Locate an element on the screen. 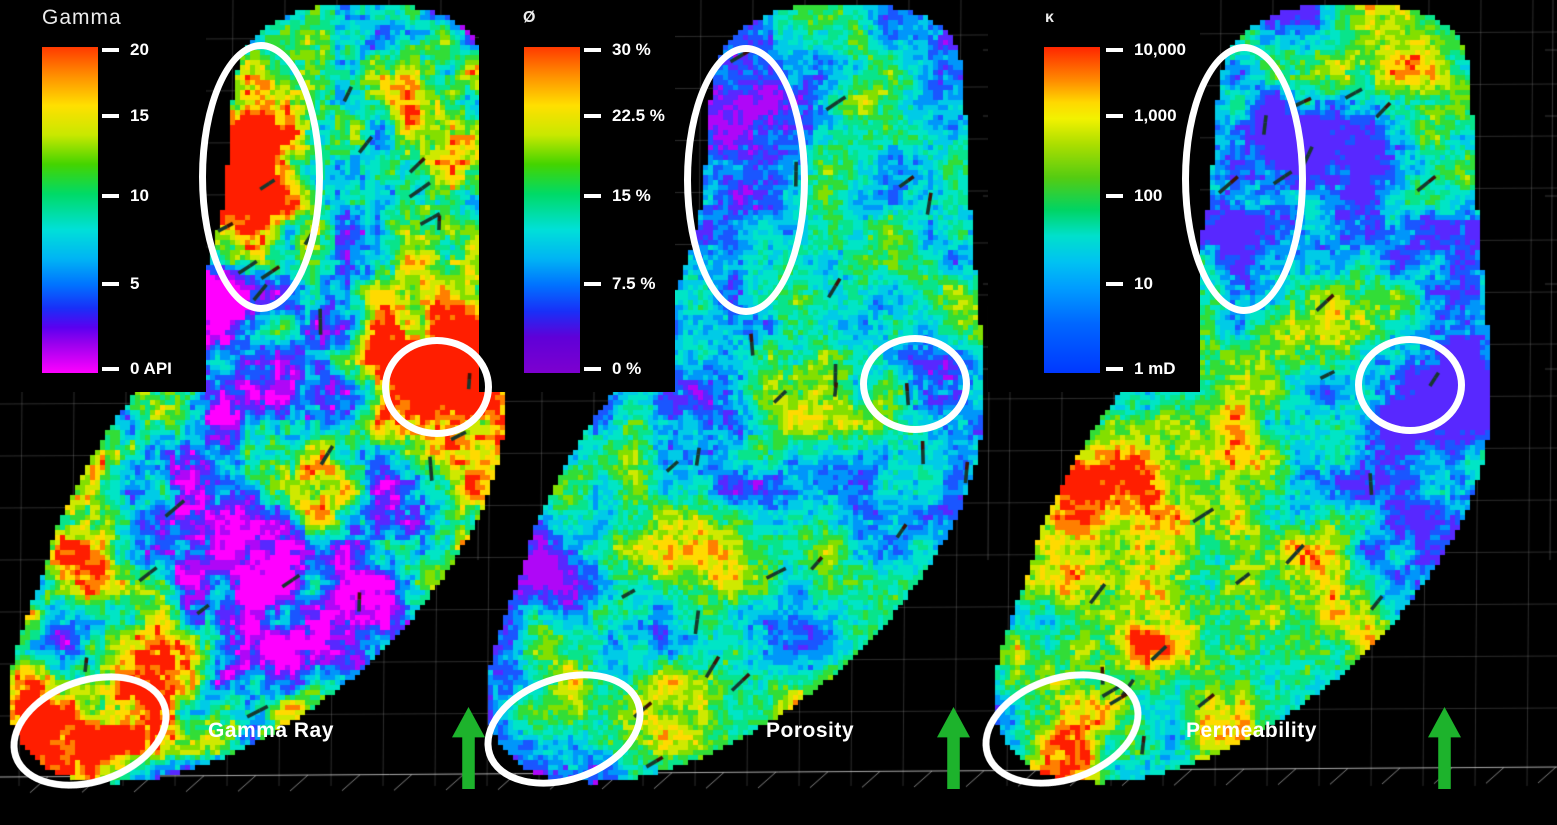 This screenshot has height=825, width=1557. colorbar-tick: 0 % is located at coordinates (612, 369).